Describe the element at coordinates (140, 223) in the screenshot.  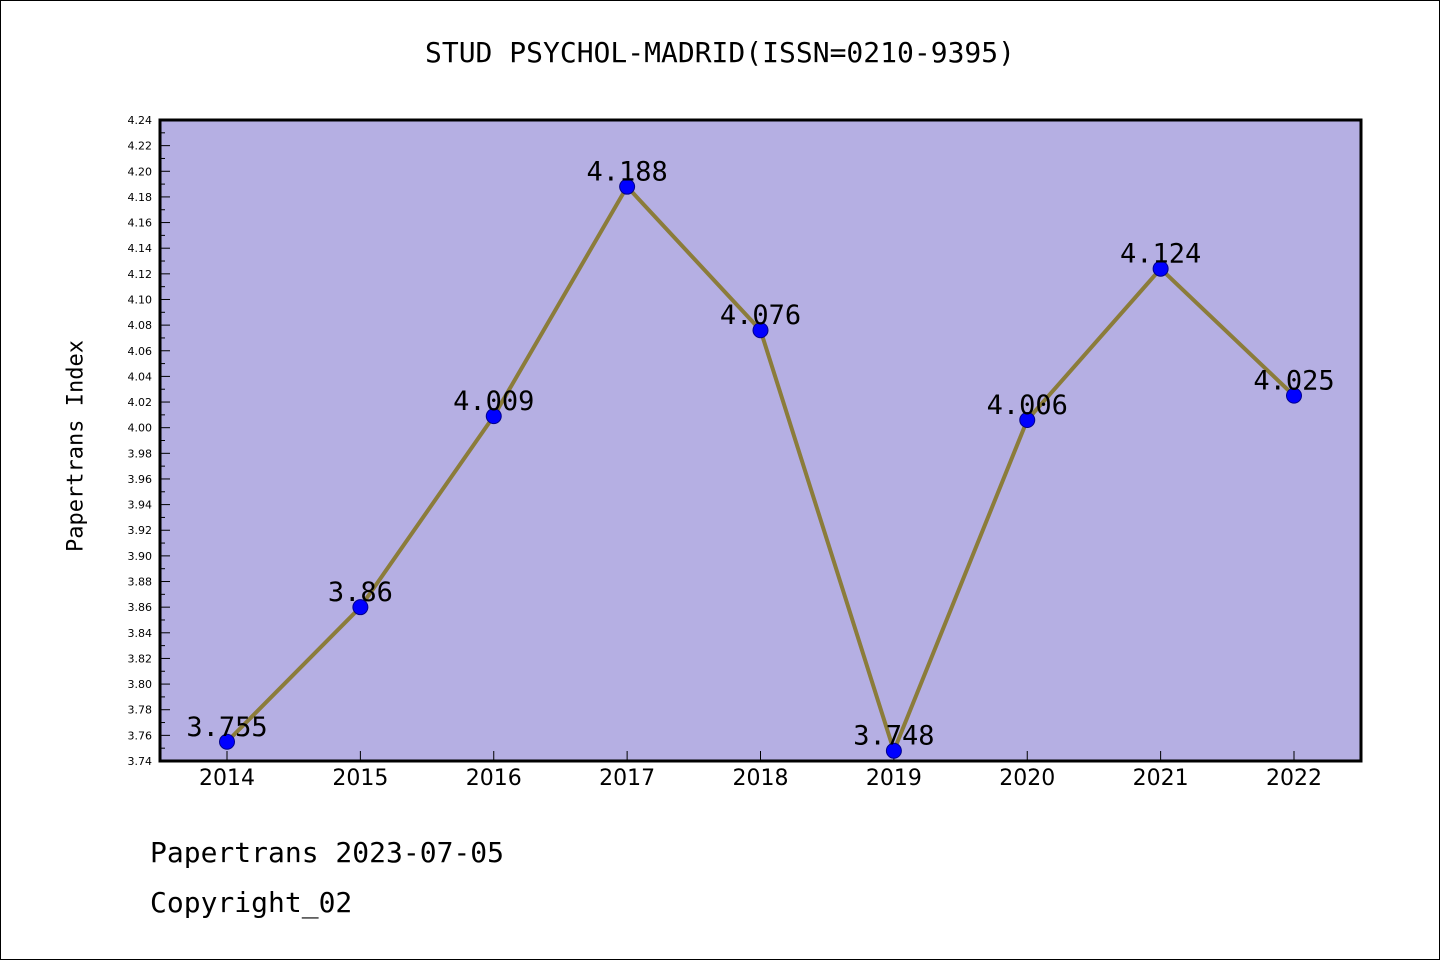
I see `y-tick-label: 4.16` at that location.